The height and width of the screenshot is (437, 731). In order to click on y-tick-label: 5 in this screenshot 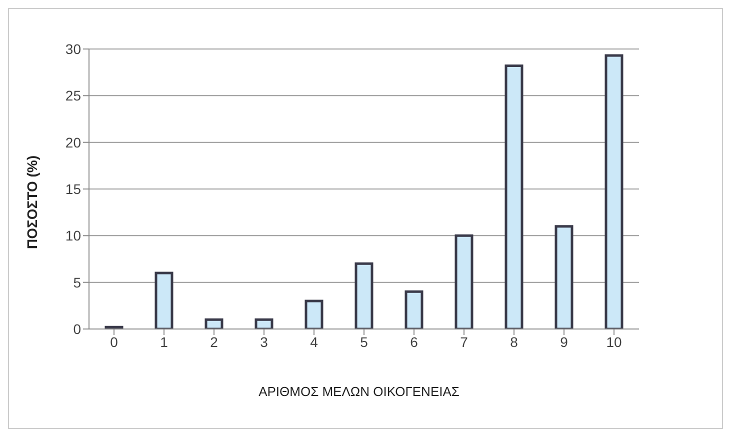, I will do `click(77, 282)`.